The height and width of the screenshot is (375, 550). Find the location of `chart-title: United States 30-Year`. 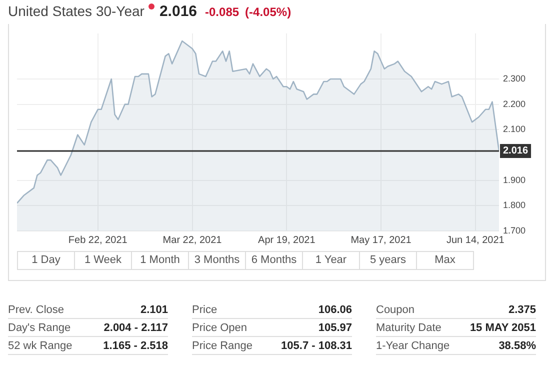

chart-title: United States 30-Year is located at coordinates (76, 11).